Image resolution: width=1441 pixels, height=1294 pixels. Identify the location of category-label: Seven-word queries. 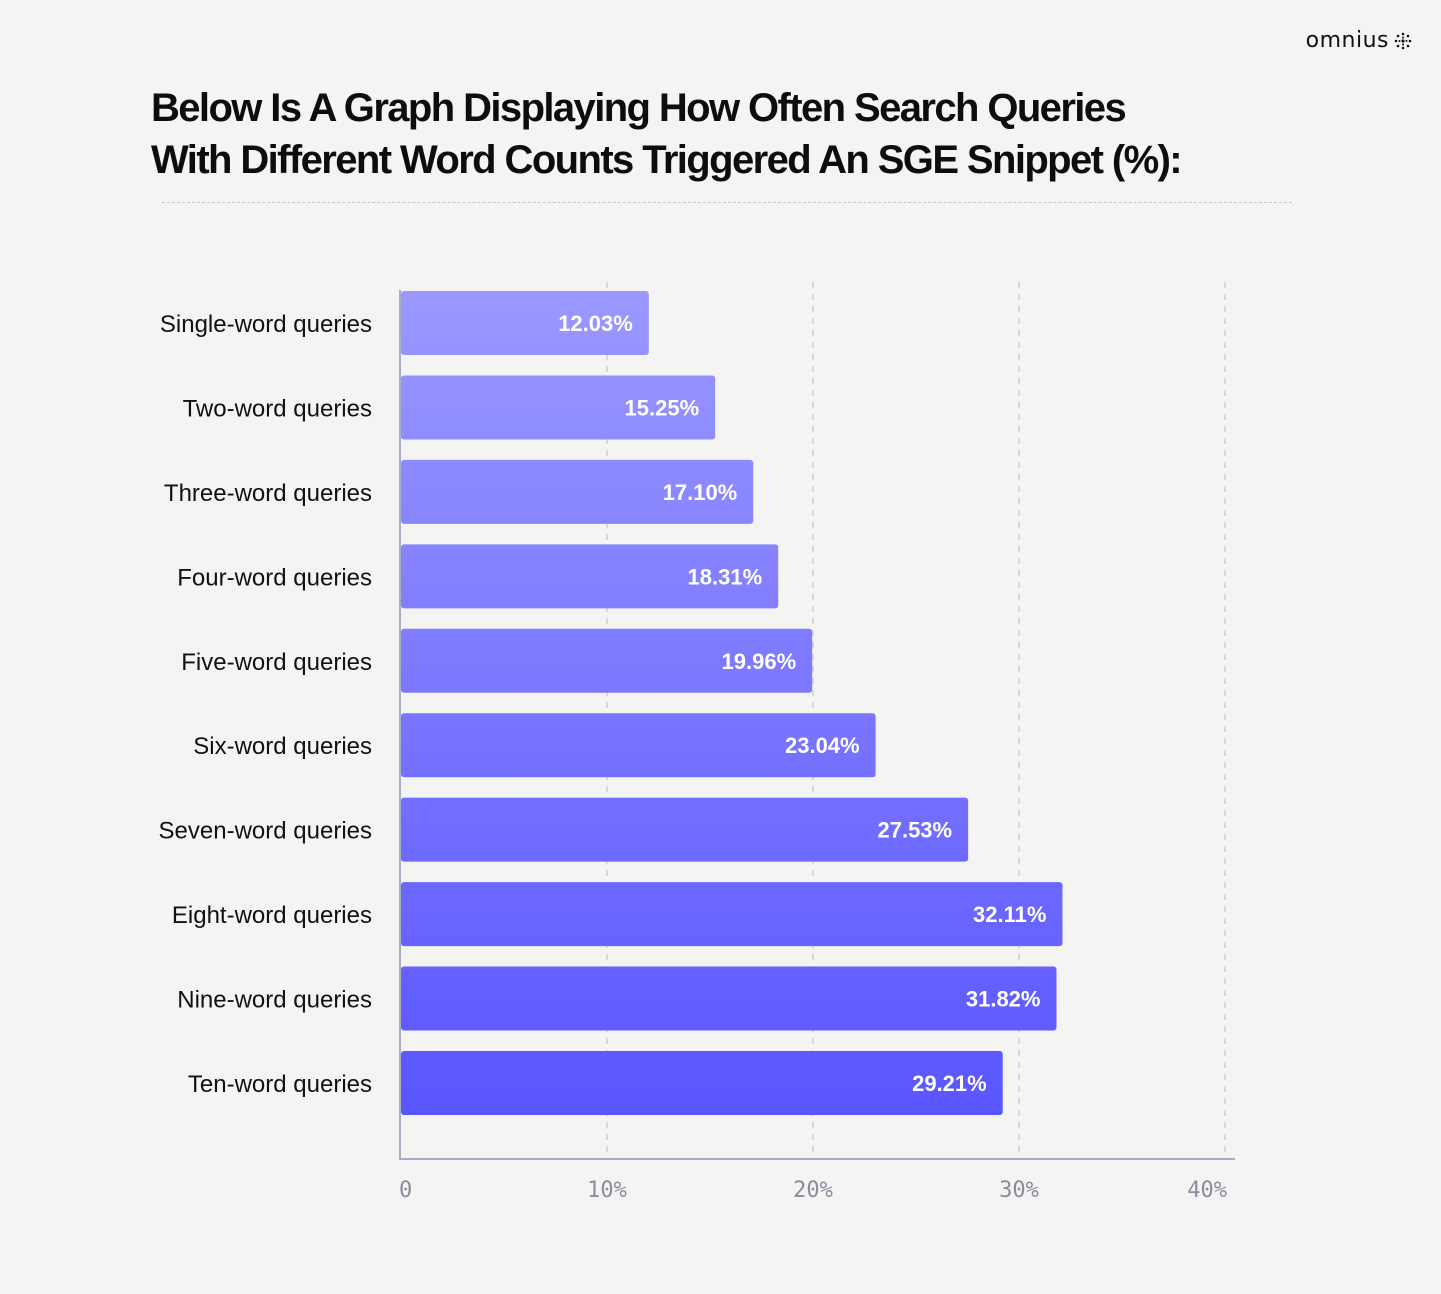
(265, 831).